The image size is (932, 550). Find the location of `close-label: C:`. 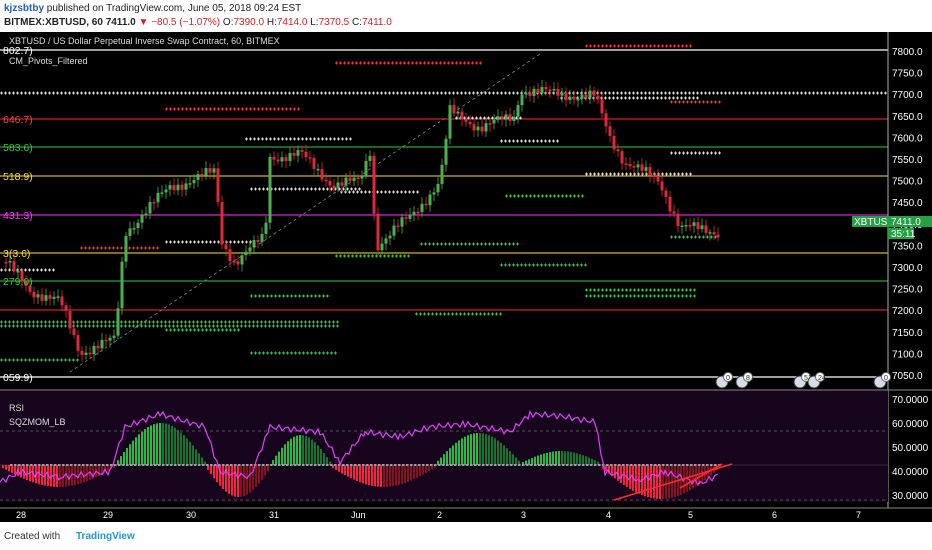

close-label: C: is located at coordinates (356, 22).